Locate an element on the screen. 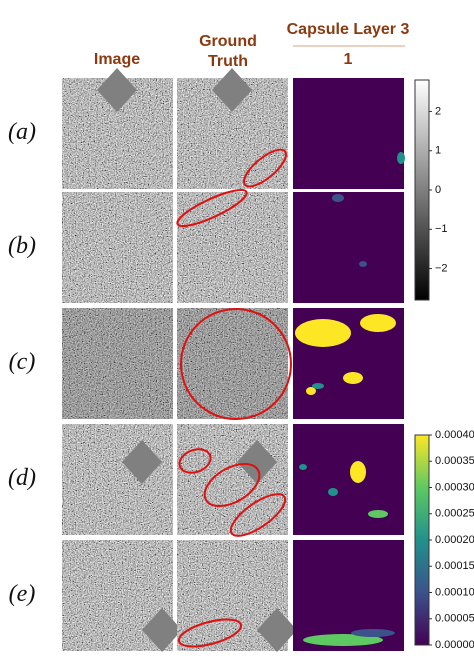 The height and width of the screenshot is (668, 474). header-index: 1 is located at coordinates (348, 59).